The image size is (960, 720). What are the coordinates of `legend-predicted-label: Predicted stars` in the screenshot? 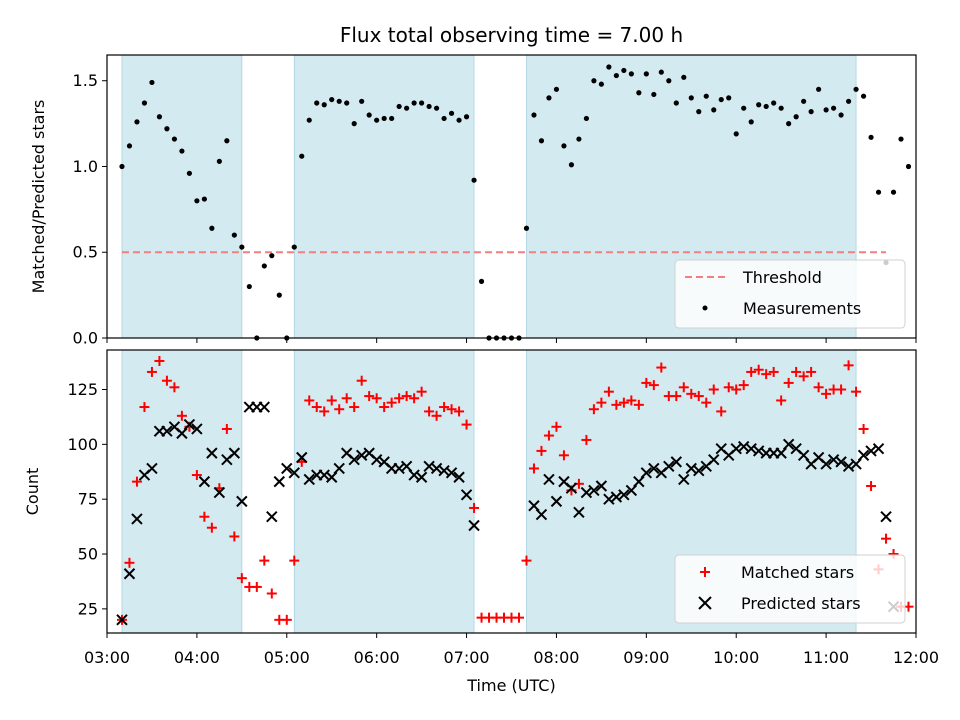 It's located at (801, 603).